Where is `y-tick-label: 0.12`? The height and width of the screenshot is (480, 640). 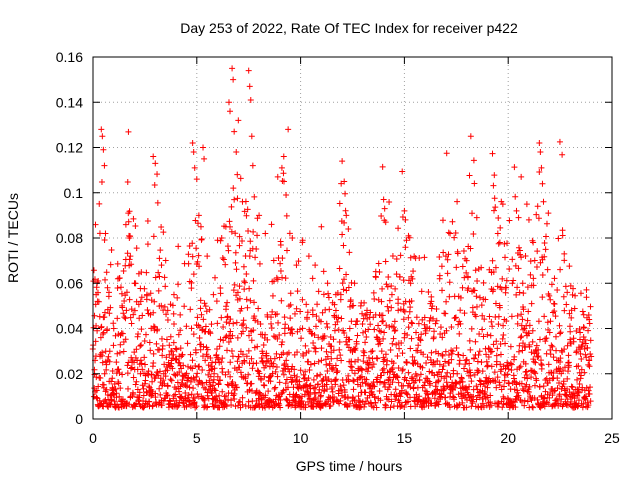 y-tick-label: 0.12 is located at coordinates (69, 148).